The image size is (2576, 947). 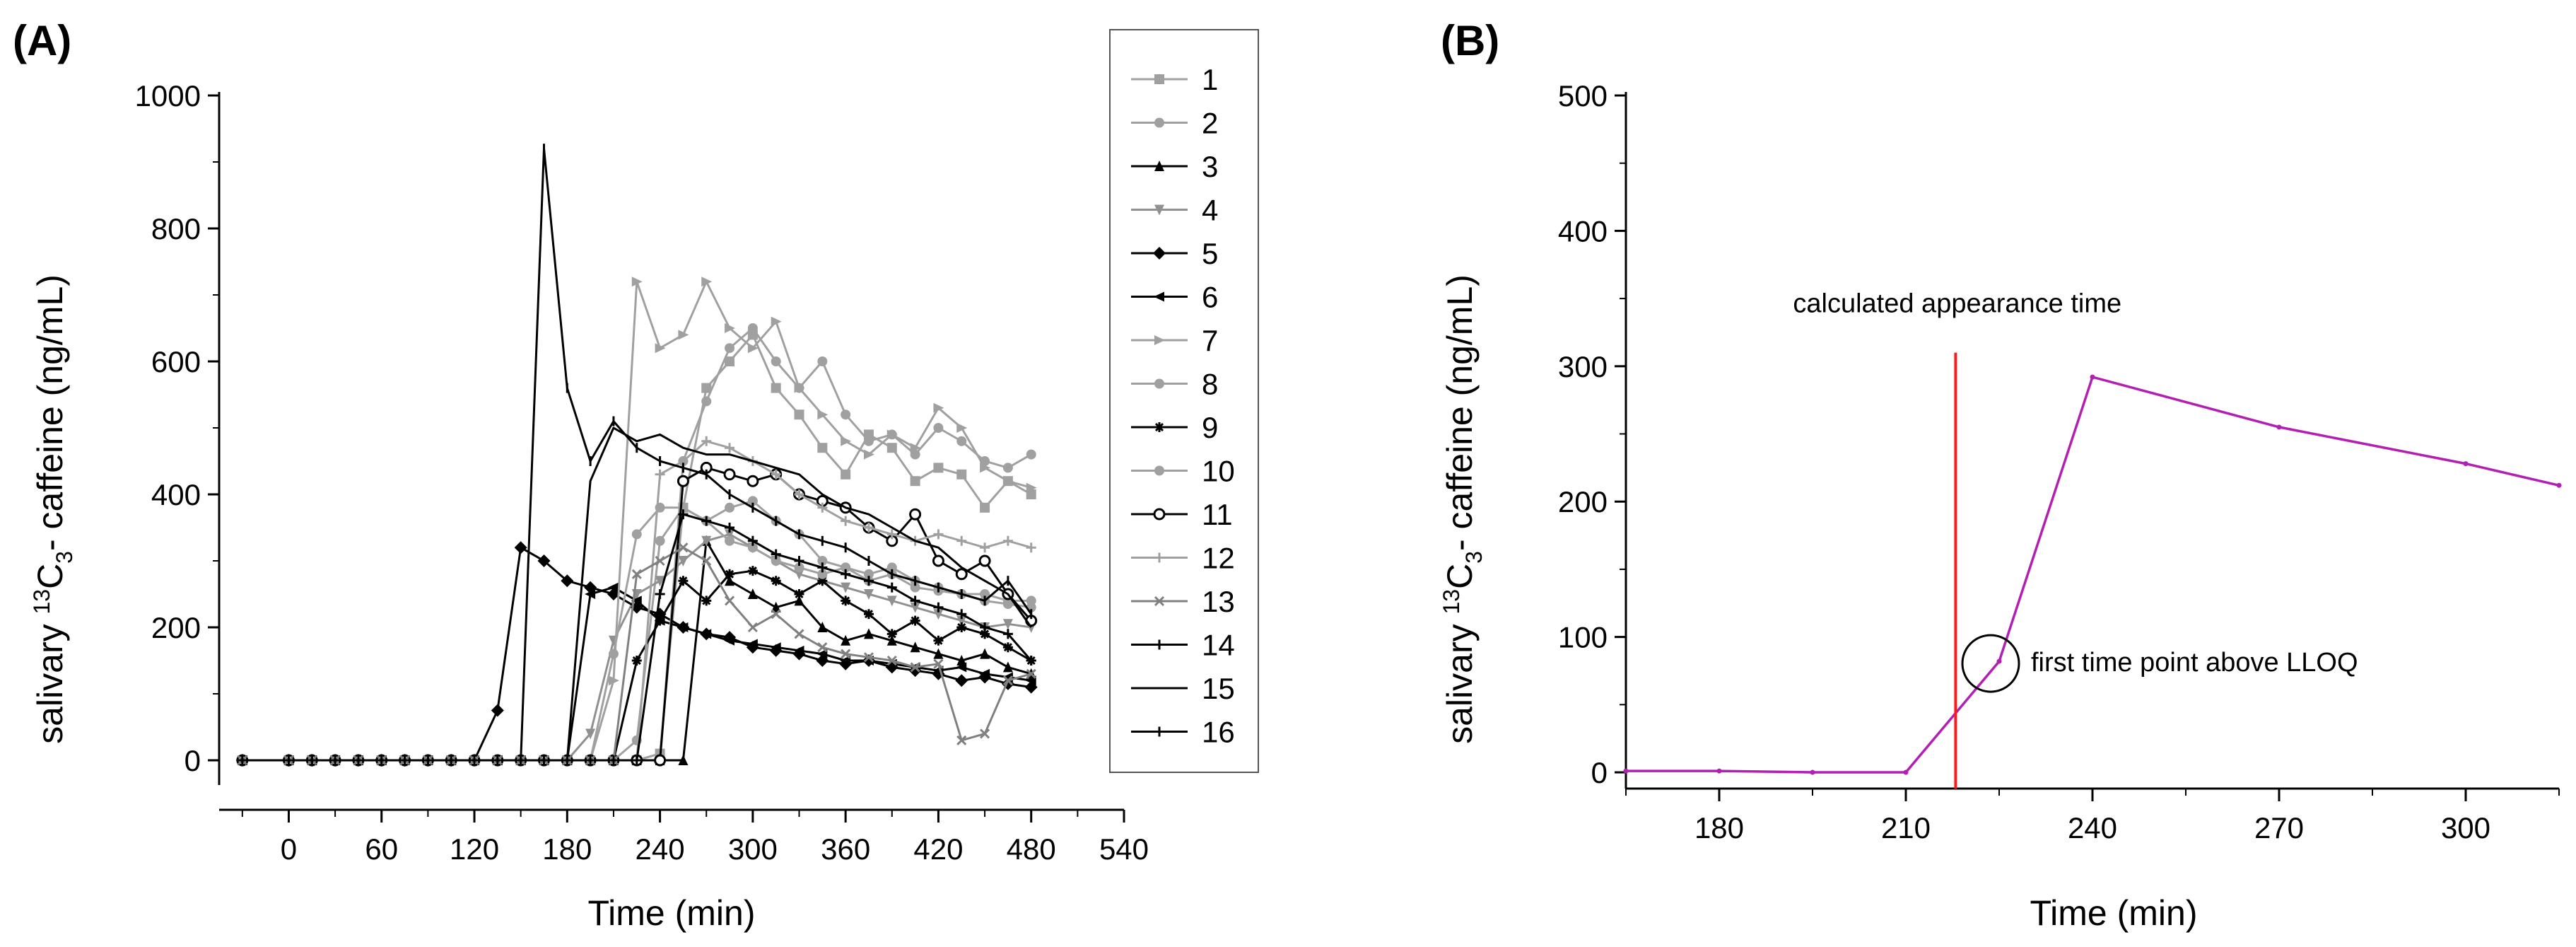 I want to click on panel-a-y-tick-label: 600, so click(x=176, y=361).